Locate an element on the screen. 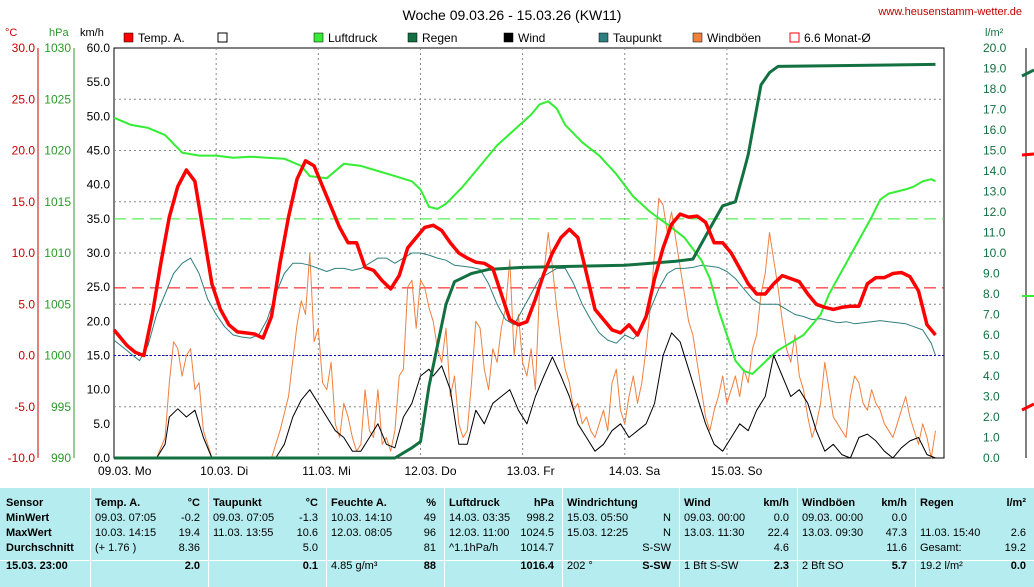 This screenshot has height=587, width=1034. temp-tick-label: 15.0 is located at coordinates (24, 202).